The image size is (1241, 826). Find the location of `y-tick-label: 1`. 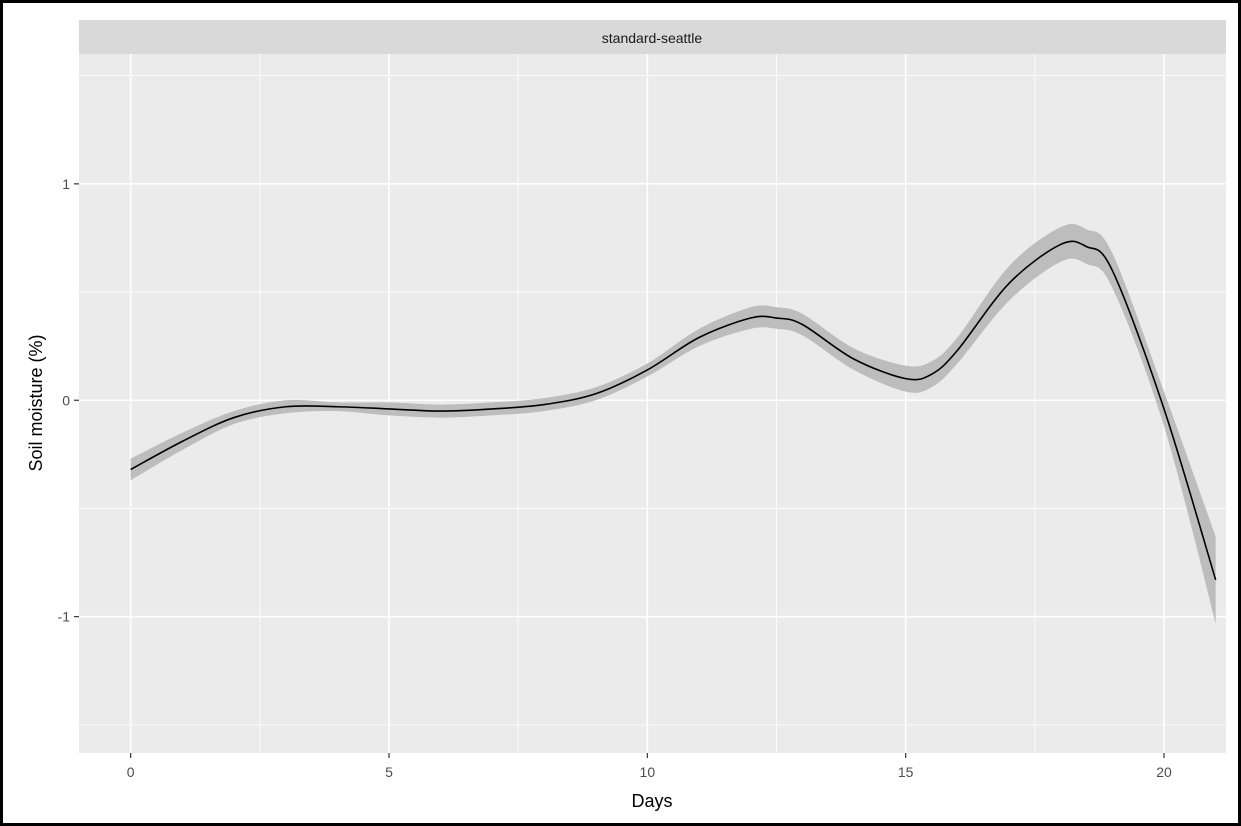

y-tick-label: 1 is located at coordinates (66, 184).